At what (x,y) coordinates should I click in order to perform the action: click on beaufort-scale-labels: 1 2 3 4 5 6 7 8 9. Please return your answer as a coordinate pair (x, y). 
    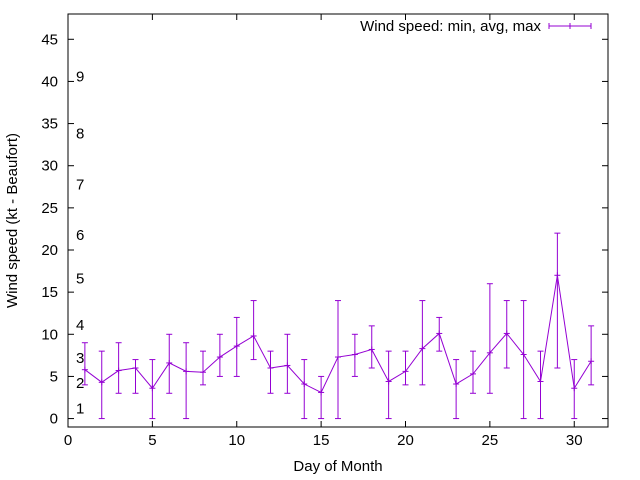
    Looking at the image, I should click on (80, 242).